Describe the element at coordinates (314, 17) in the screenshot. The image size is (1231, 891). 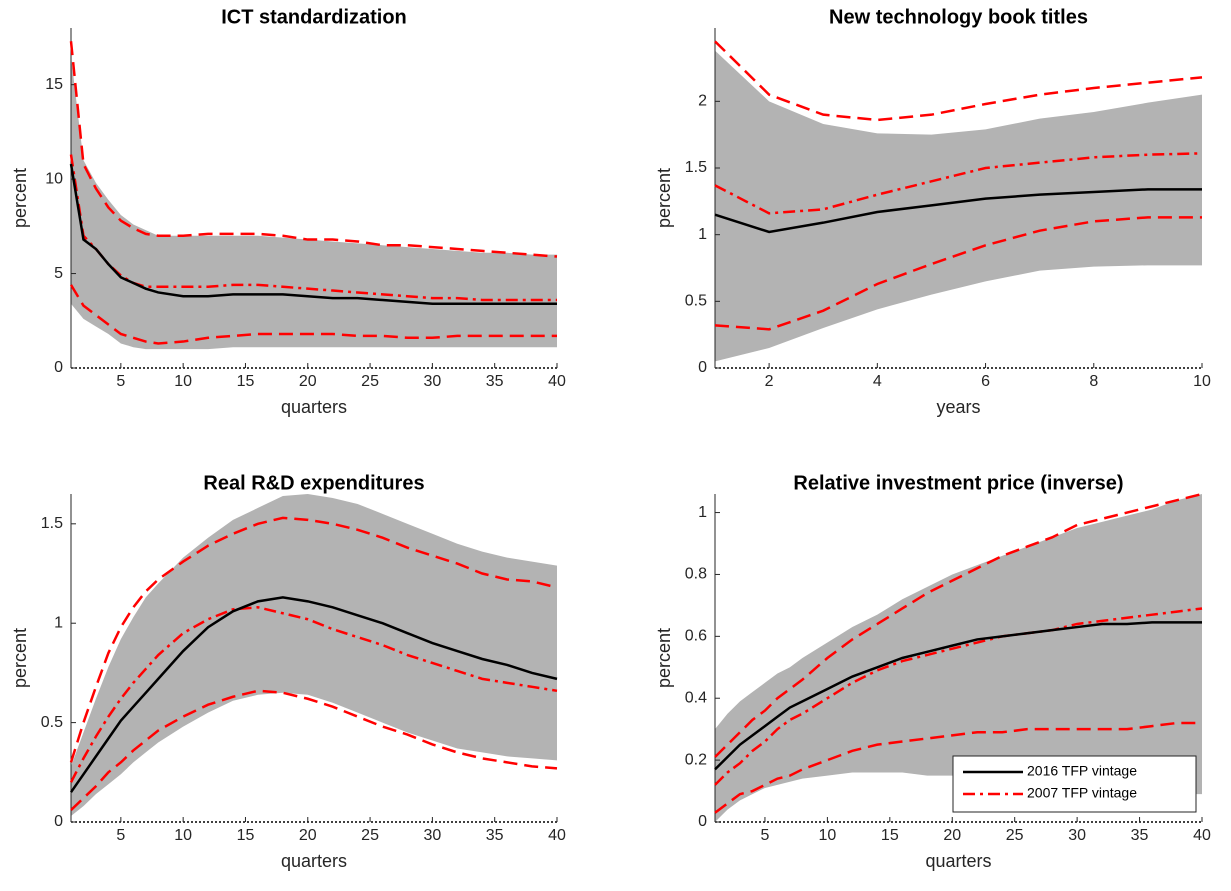
I see `chart-title: ICT standardization` at that location.